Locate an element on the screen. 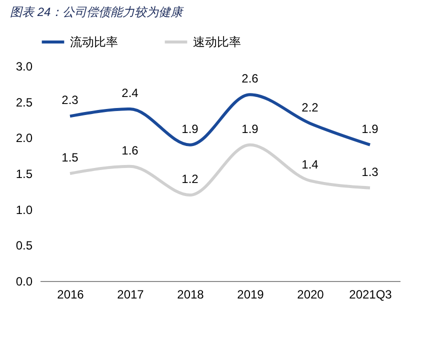  x-tick-label: 2017 is located at coordinates (130, 295).